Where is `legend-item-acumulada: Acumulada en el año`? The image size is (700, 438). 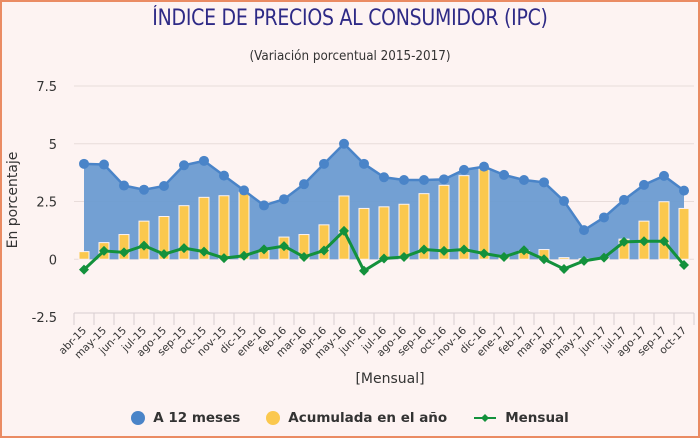
legend-item-acumulada: Acumulada en el año is located at coordinates (356, 418).